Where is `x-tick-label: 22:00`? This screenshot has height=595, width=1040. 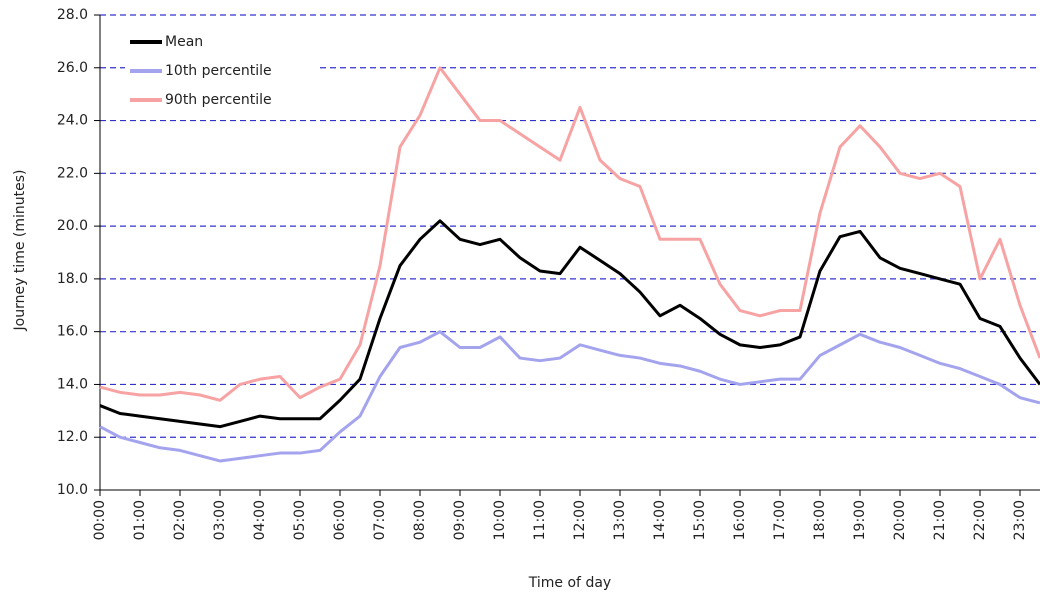 x-tick-label: 22:00 is located at coordinates (980, 520).